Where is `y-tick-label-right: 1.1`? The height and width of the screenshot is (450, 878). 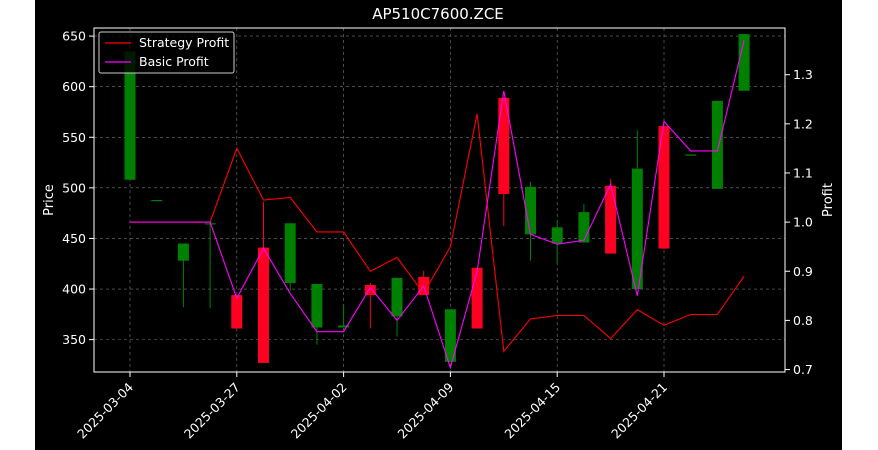 y-tick-label-right: 1.1 is located at coordinates (803, 172).